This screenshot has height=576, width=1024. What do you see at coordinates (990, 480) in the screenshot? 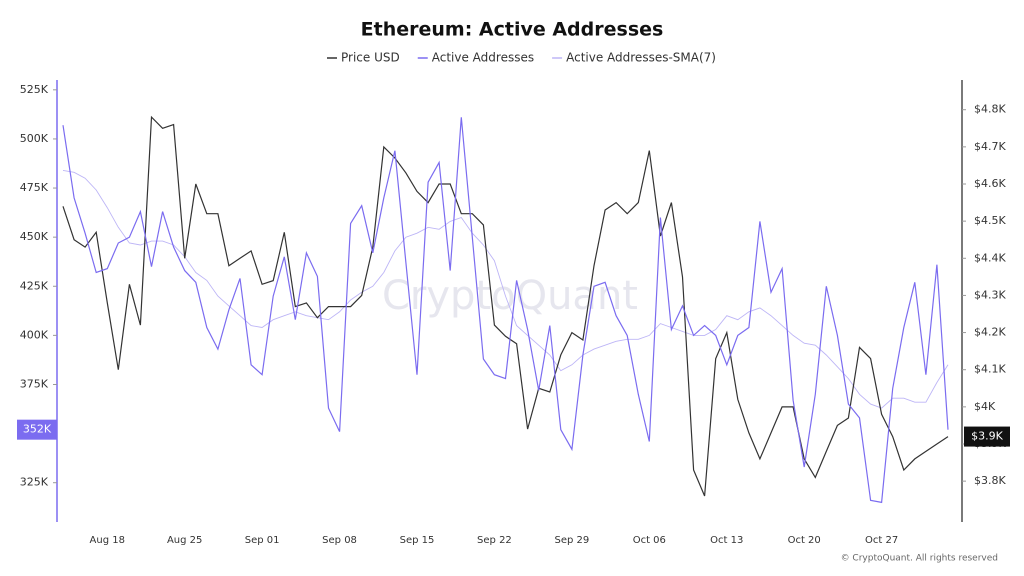
I see `y2-tick-label: $3.8K` at bounding box center [990, 480].